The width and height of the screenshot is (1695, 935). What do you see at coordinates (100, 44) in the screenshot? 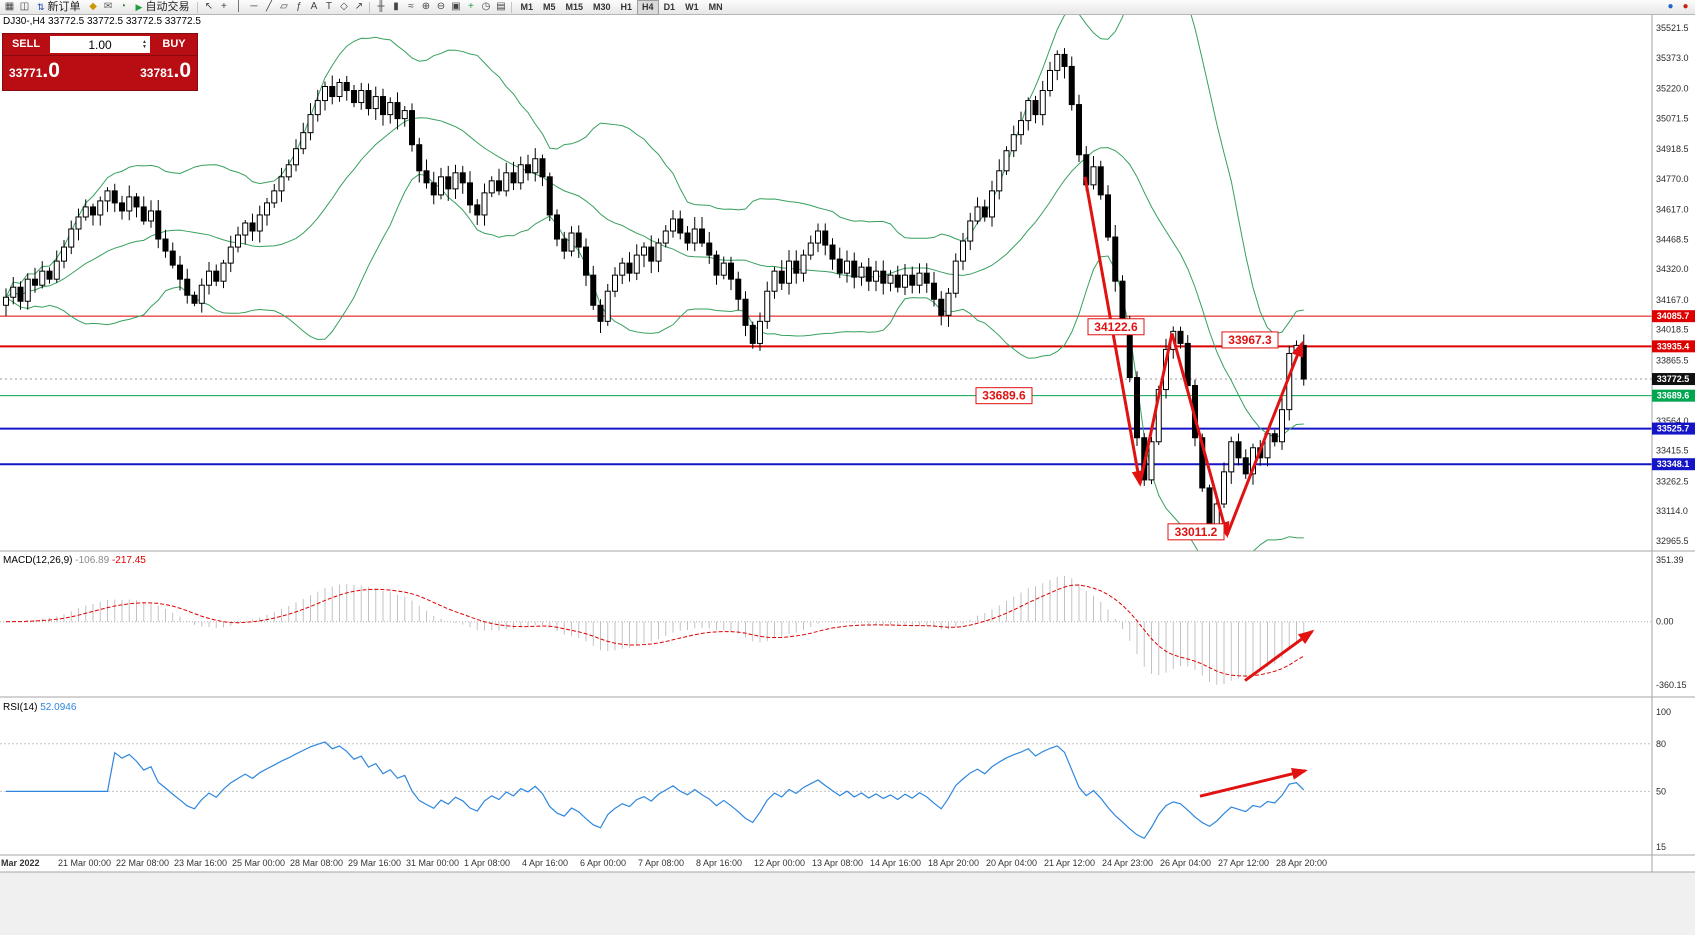
I see `volume-input: 1.00 ▲ ▼` at bounding box center [100, 44].